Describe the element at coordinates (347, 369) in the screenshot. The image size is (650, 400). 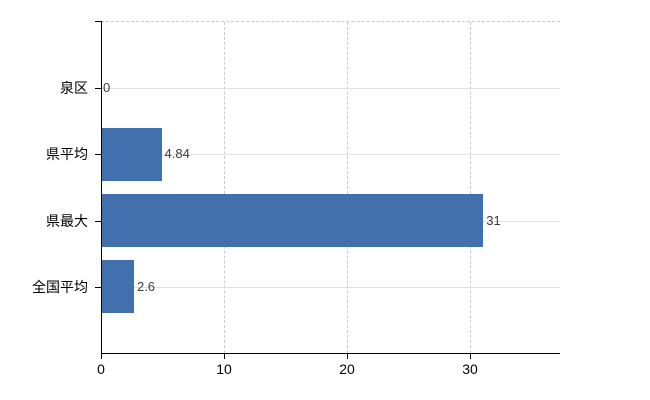
I see `x-tick-label: 20` at that location.